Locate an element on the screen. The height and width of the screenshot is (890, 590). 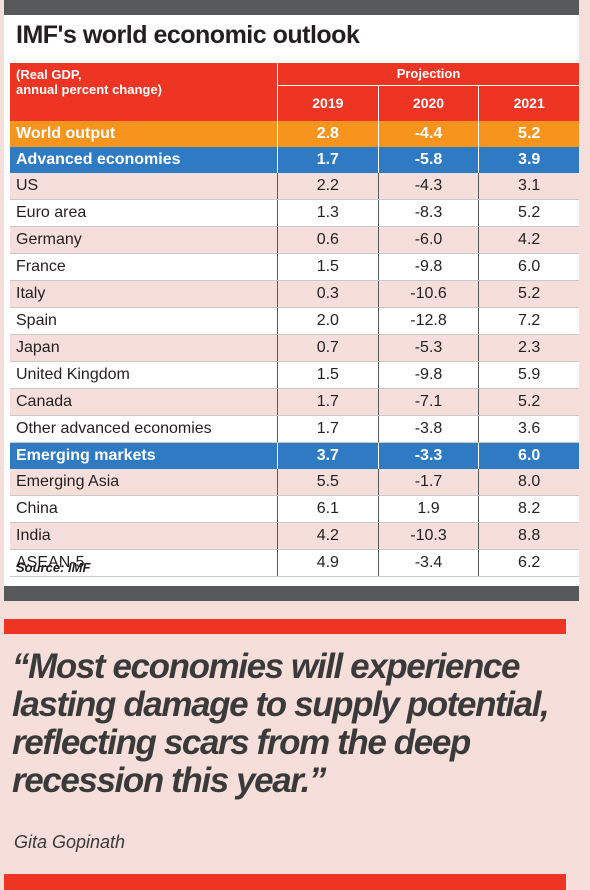
row-value-2020: -1.7 is located at coordinates (428, 482).